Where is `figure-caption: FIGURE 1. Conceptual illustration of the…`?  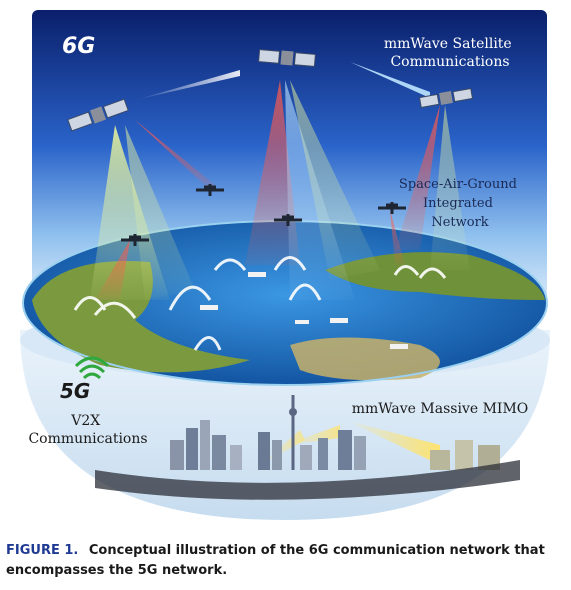 figure-caption: FIGURE 1. Conceptual illustration of the… is located at coordinates (286, 561).